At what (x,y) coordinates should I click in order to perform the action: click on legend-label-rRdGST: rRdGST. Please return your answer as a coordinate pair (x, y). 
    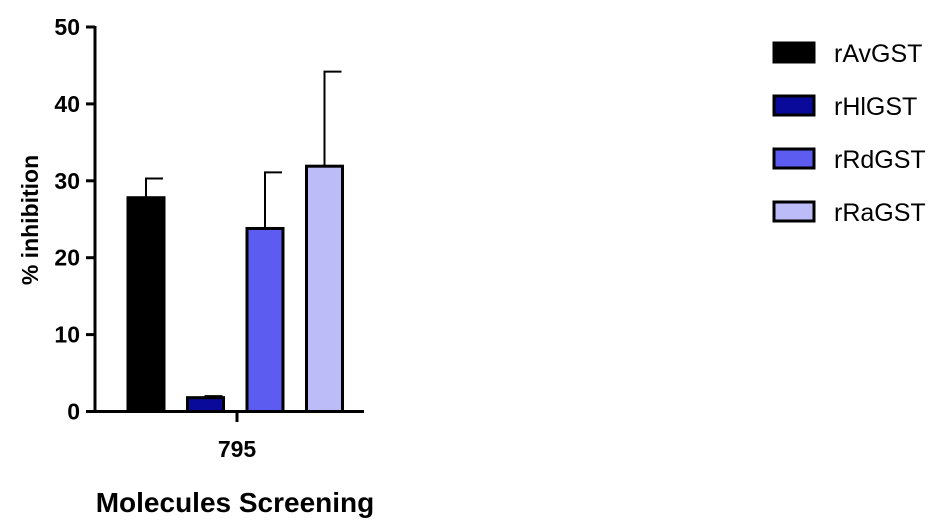
    Looking at the image, I should click on (880, 160).